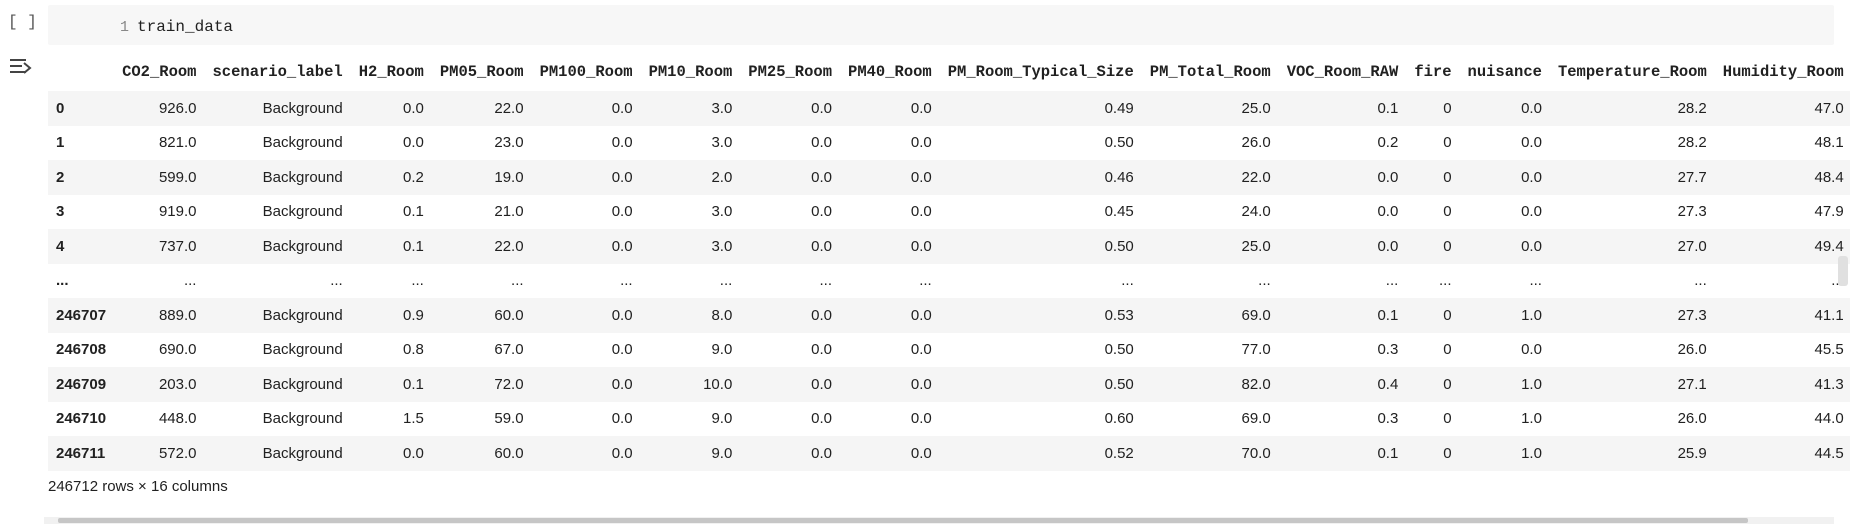 This screenshot has height=524, width=1850. Describe the element at coordinates (1829, 212) in the screenshot. I see `table-cell: 47.9` at that location.